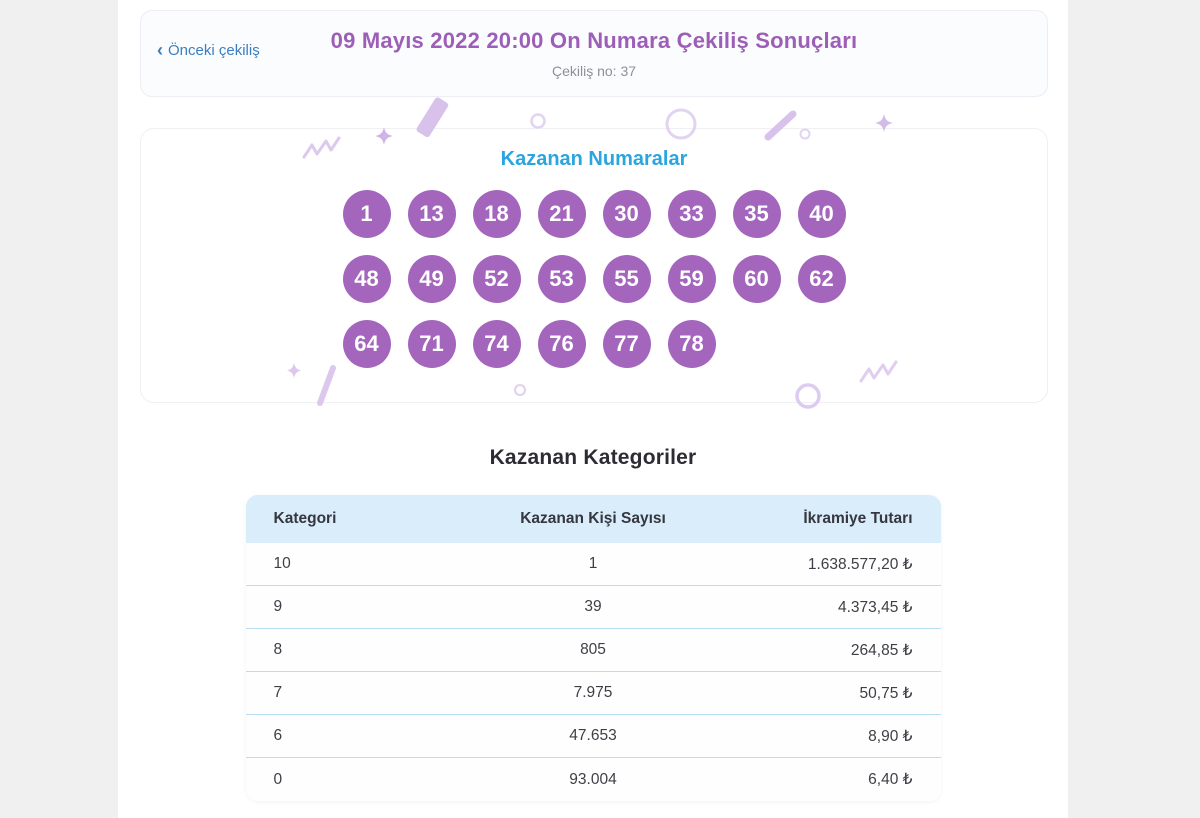  I want to click on column-header-kategori: Kategori, so click(349, 519).